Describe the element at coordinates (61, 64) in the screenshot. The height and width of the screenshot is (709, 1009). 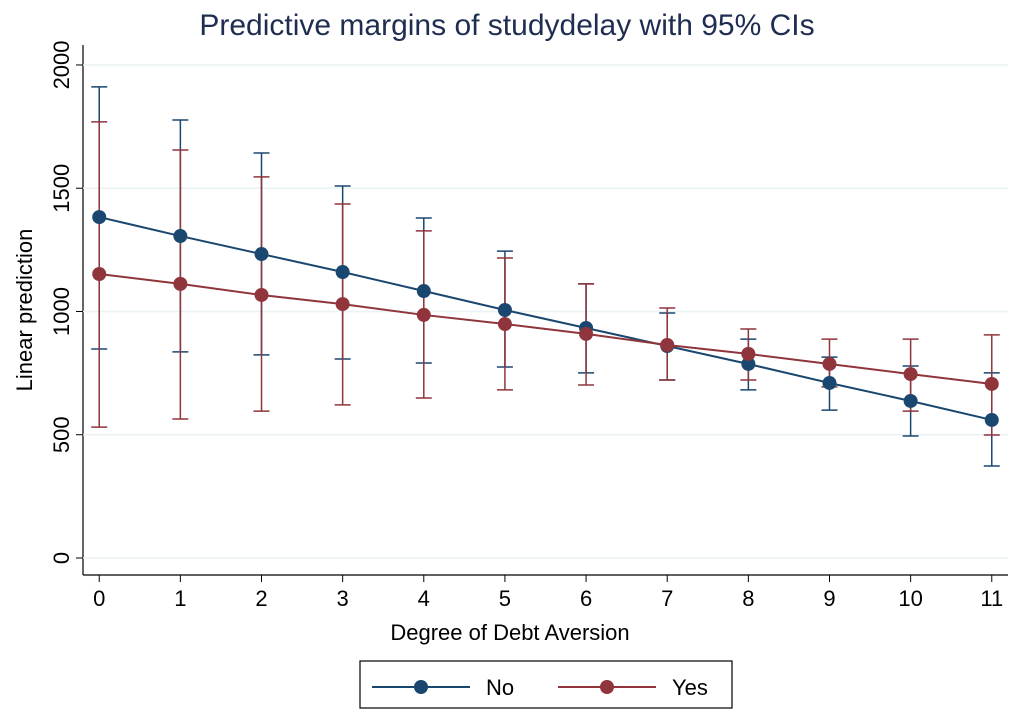
I see `y-tick-label: 2000` at that location.